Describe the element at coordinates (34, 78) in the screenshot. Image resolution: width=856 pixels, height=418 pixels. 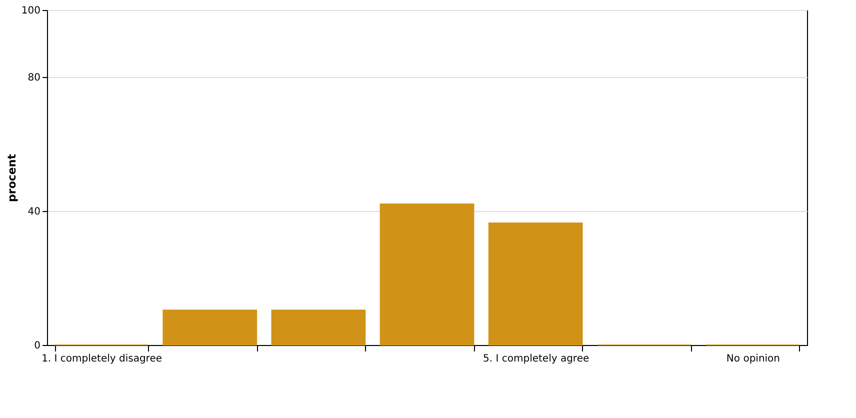
I see `y-tick-label: 80` at that location.